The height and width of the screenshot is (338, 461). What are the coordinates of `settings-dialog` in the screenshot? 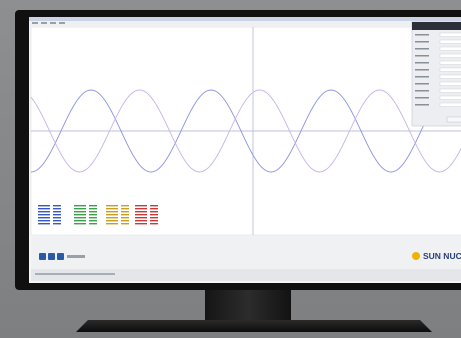 It's located at (436, 74).